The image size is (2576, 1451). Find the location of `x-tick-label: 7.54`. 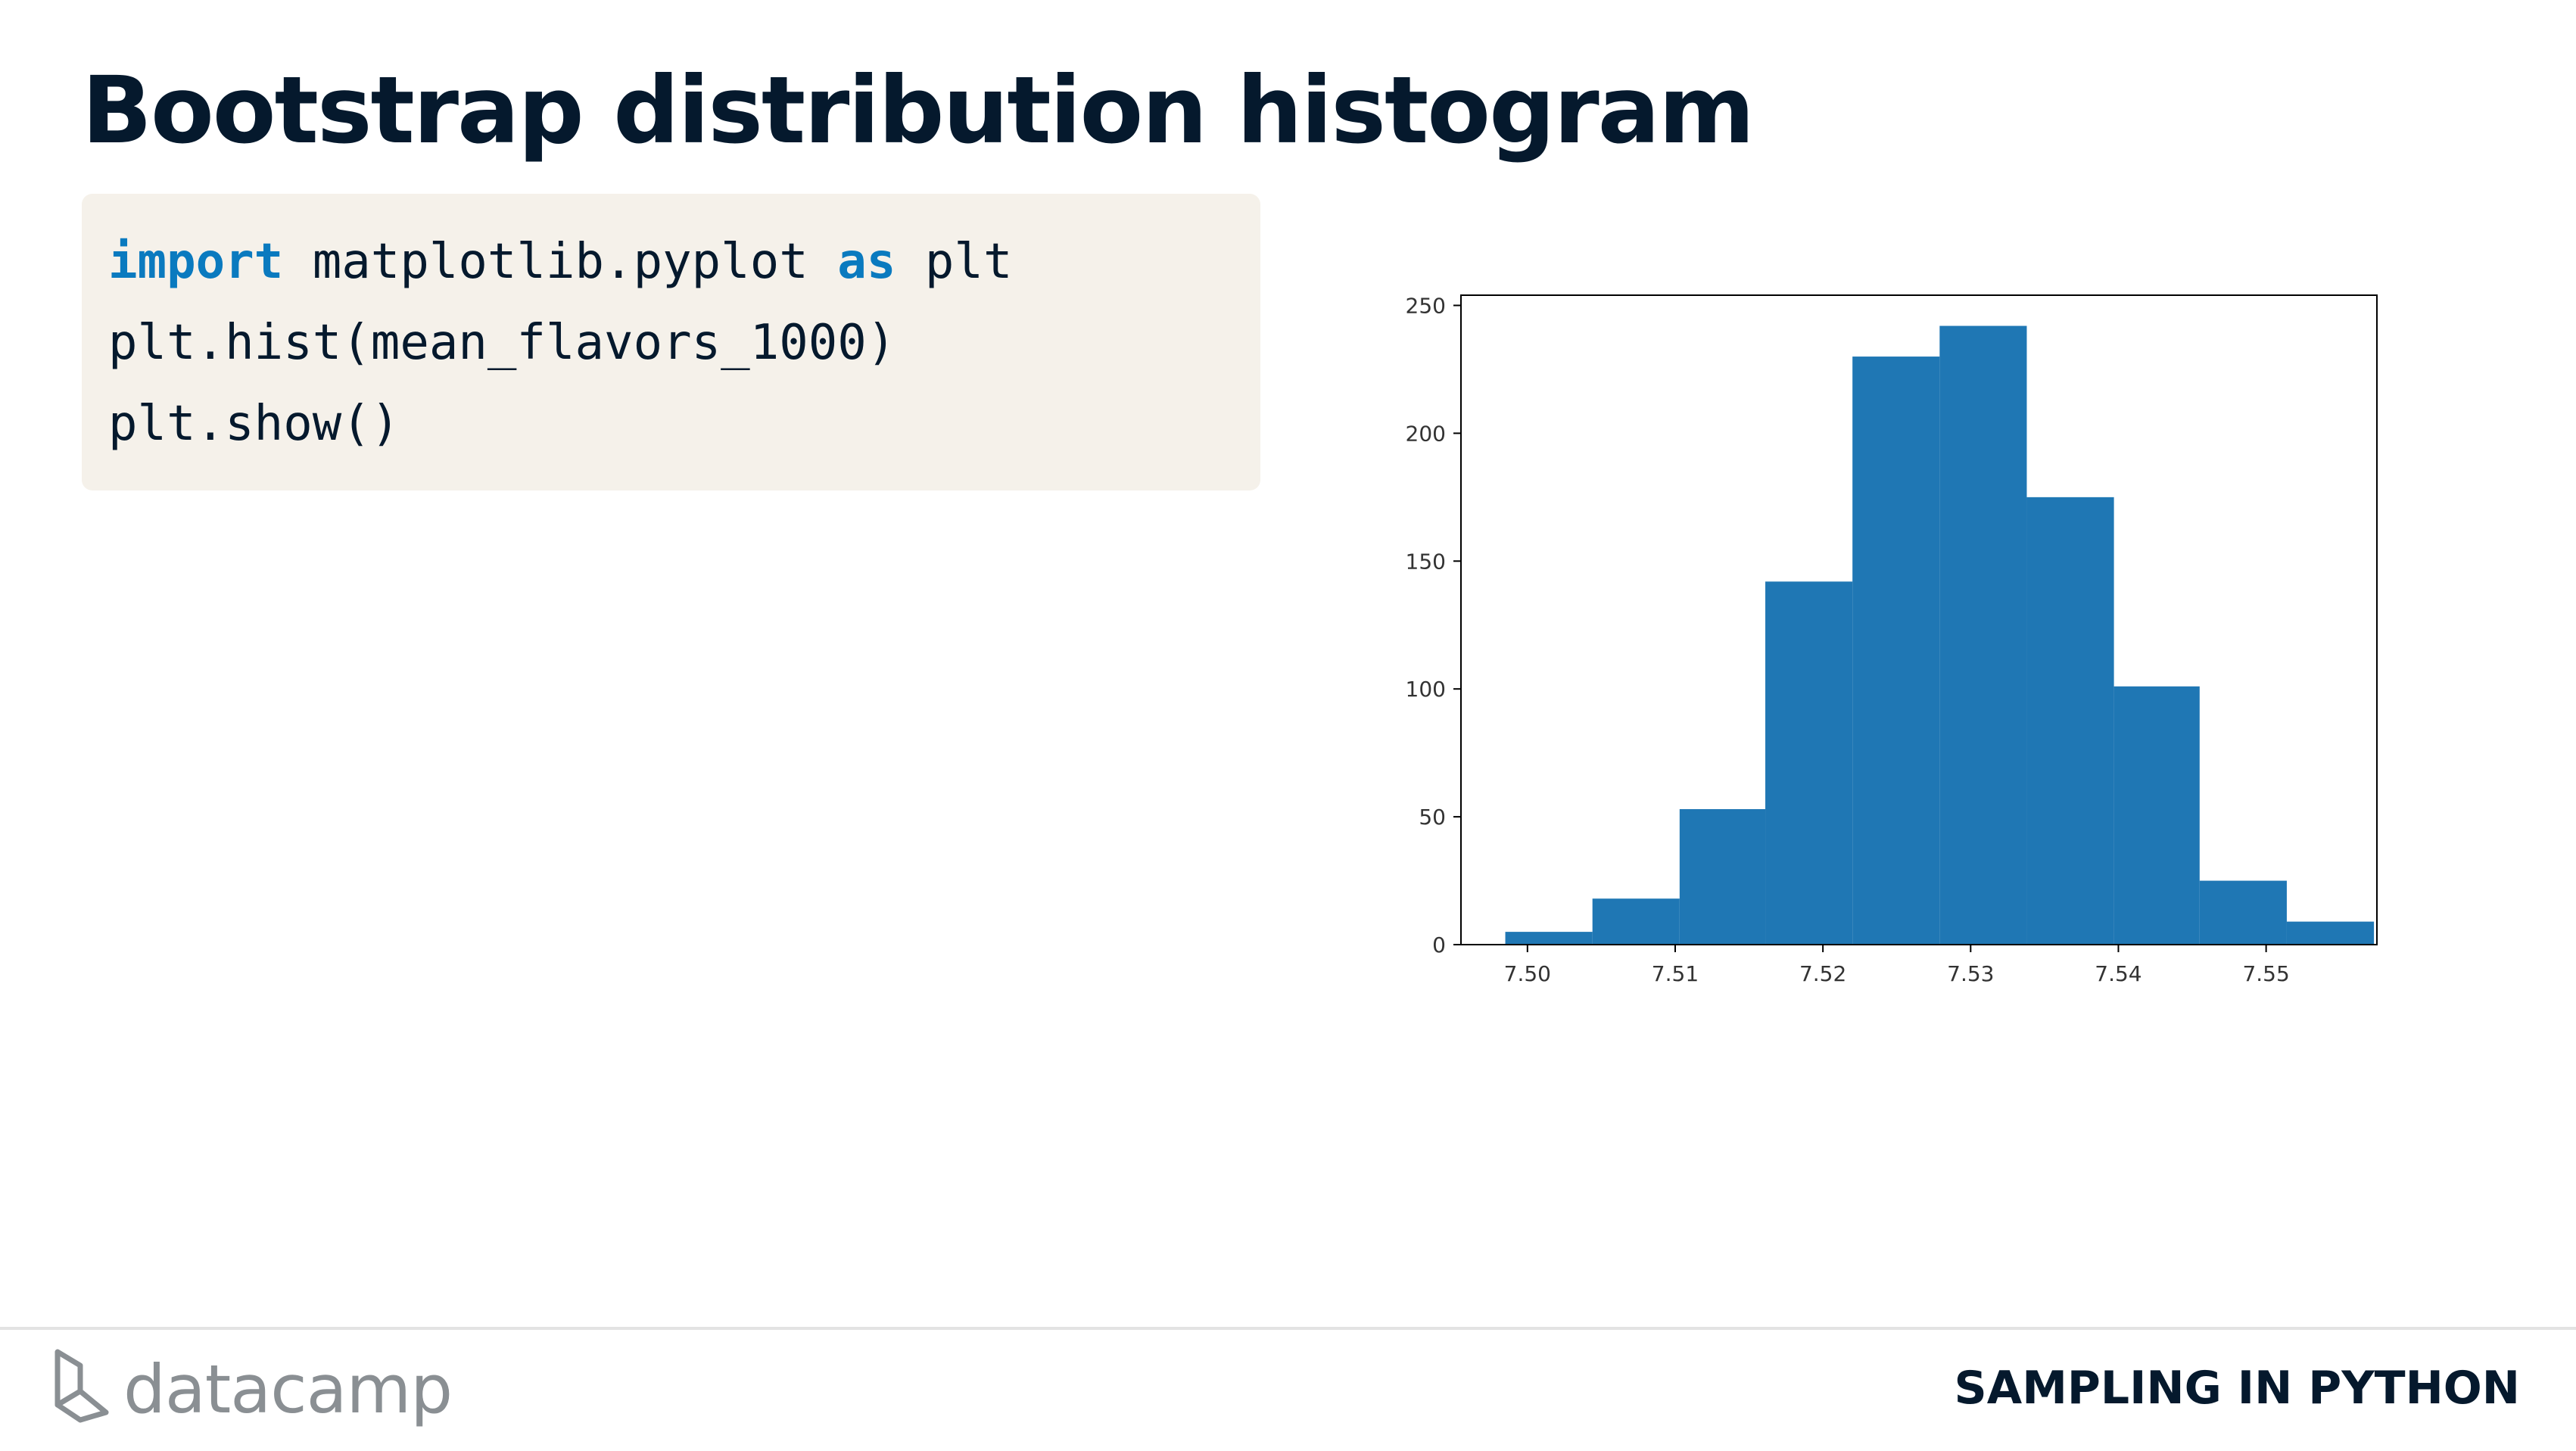

x-tick-label: 7.54 is located at coordinates (2118, 974).